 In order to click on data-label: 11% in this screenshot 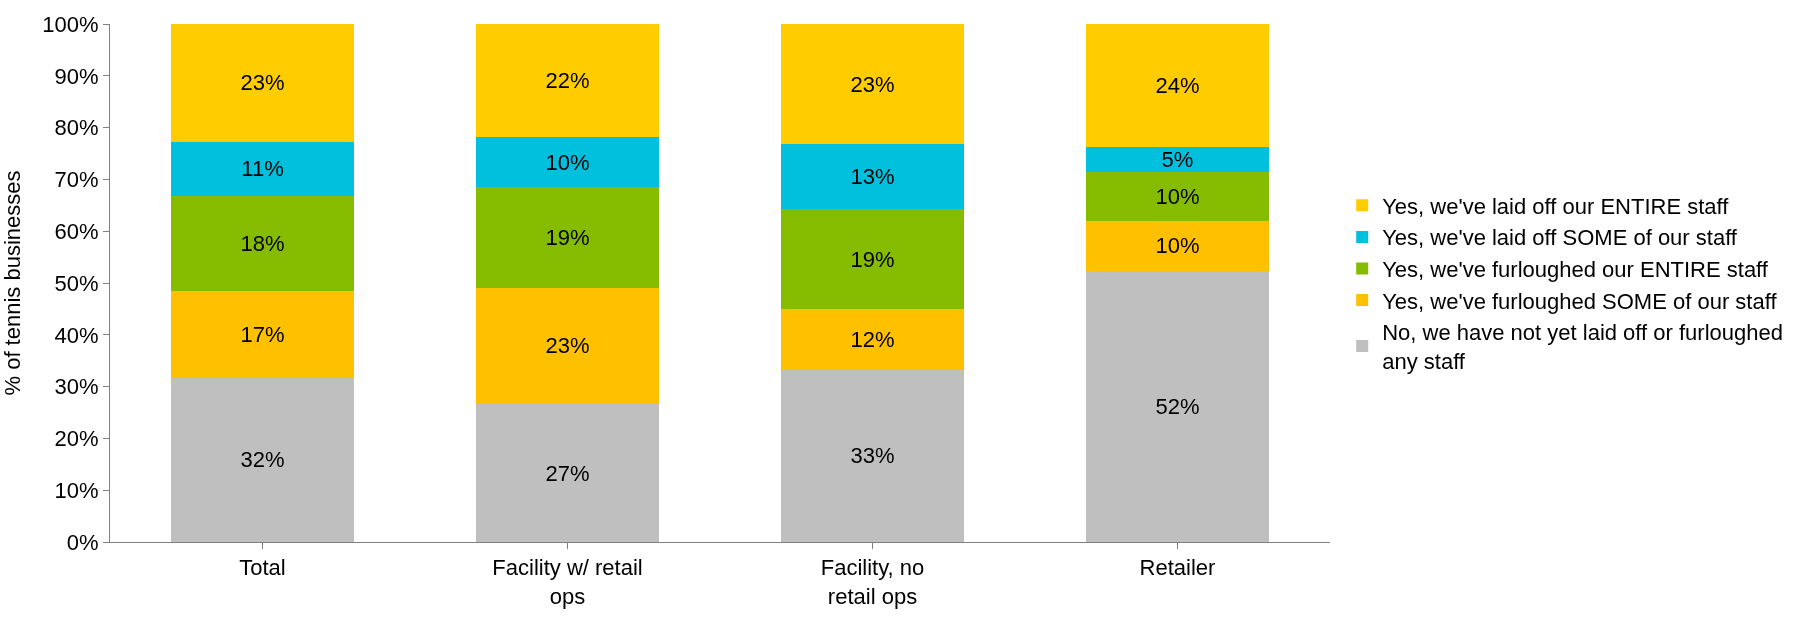, I will do `click(262, 169)`.